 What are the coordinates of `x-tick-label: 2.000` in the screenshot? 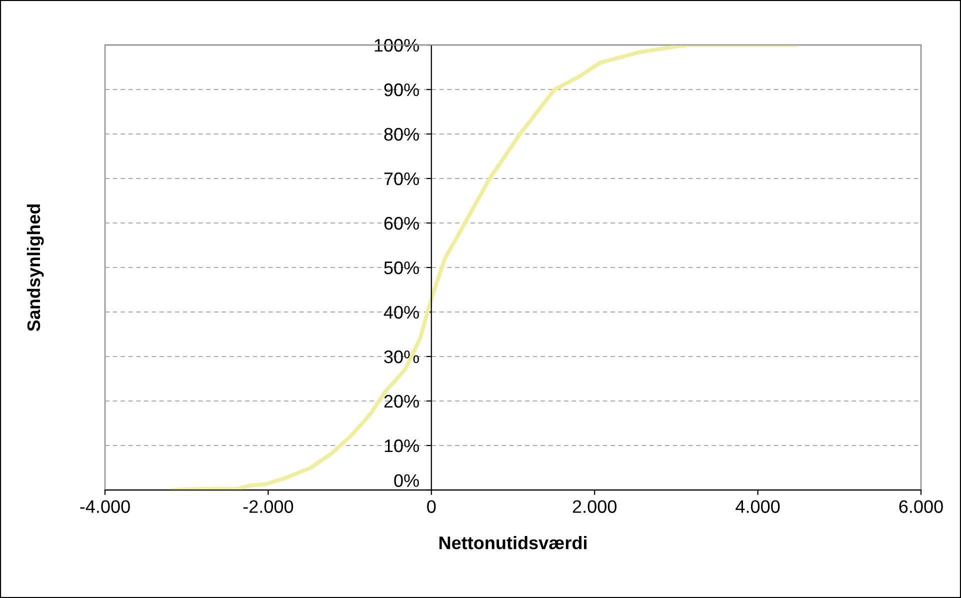 It's located at (594, 506).